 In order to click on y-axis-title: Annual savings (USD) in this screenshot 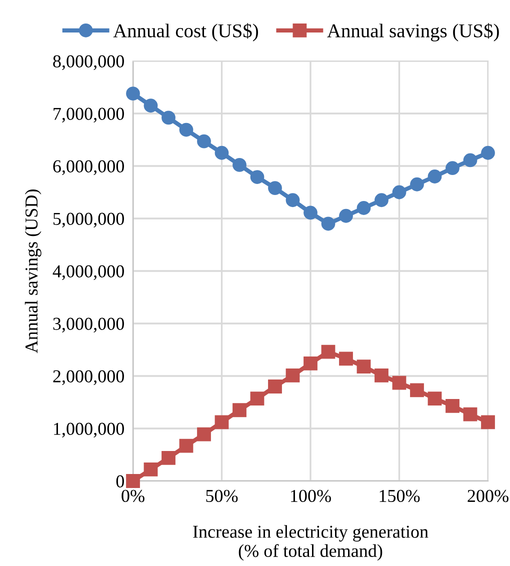, I will do `click(33, 272)`.